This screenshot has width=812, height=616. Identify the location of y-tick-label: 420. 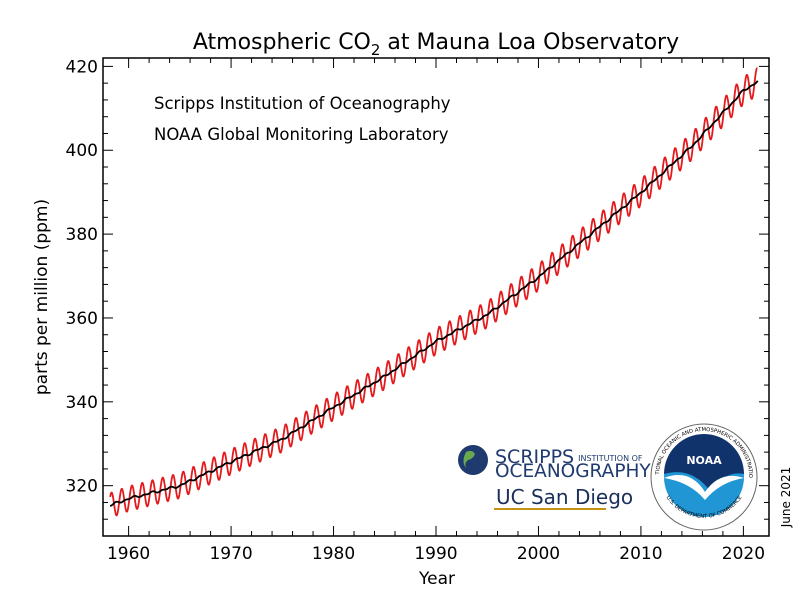
(82, 67).